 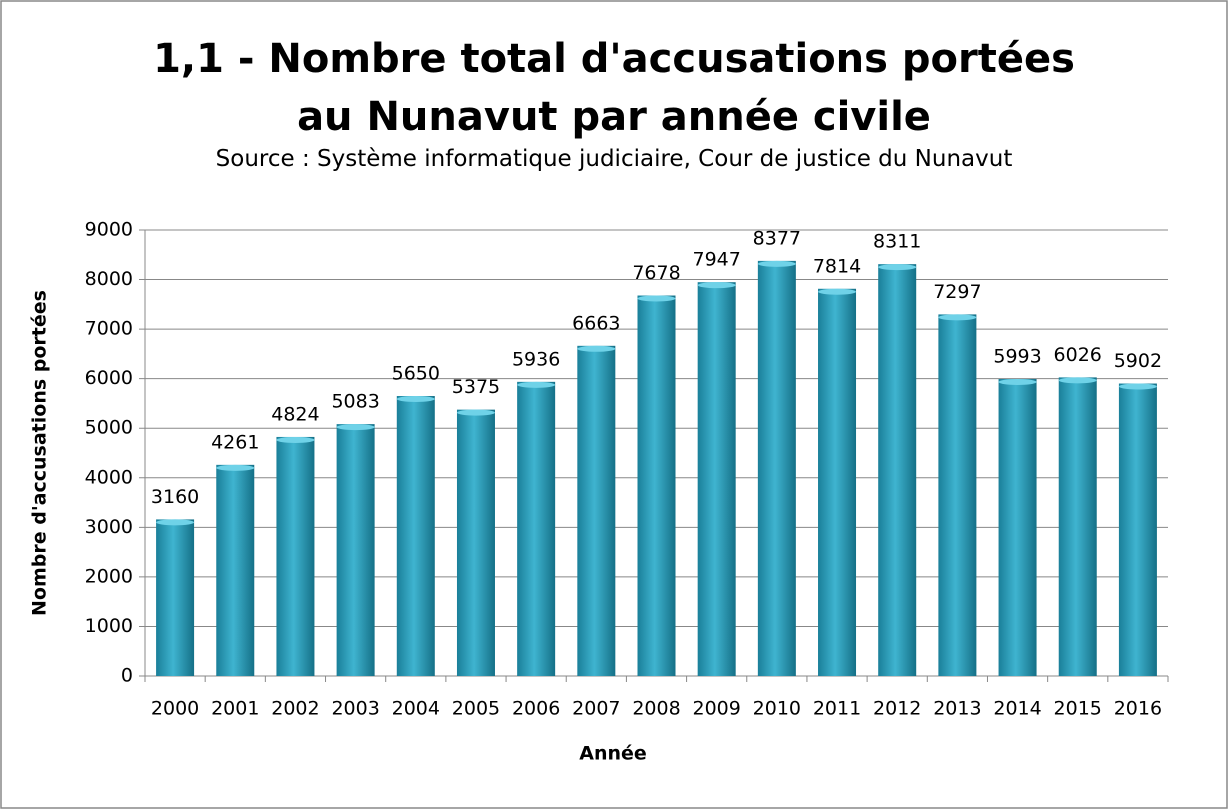 I want to click on data-label: 5083, so click(x=355, y=402).